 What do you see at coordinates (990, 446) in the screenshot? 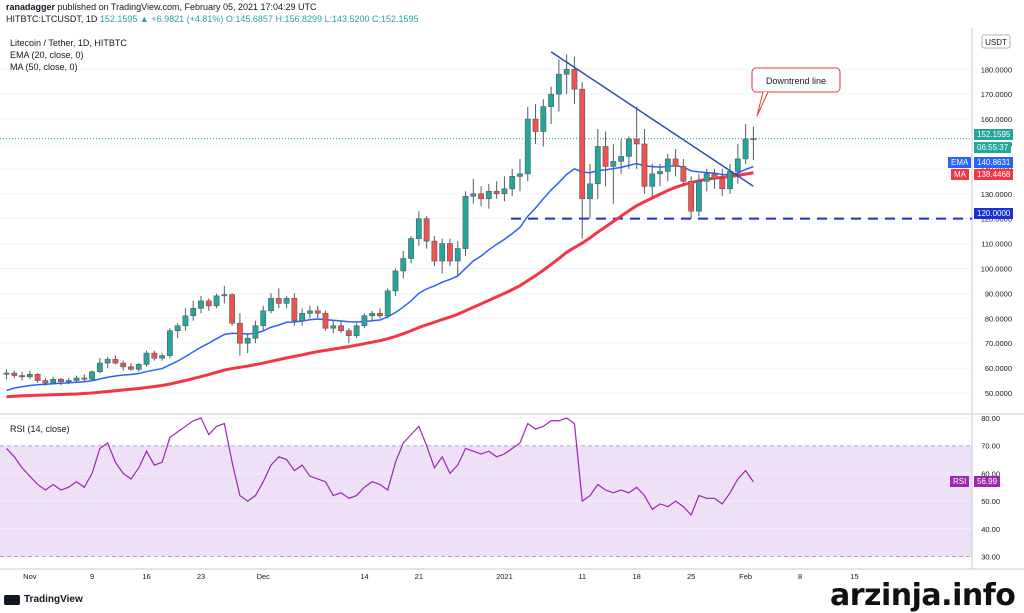
I see `rsi-tick-label: 70.00` at bounding box center [990, 446].